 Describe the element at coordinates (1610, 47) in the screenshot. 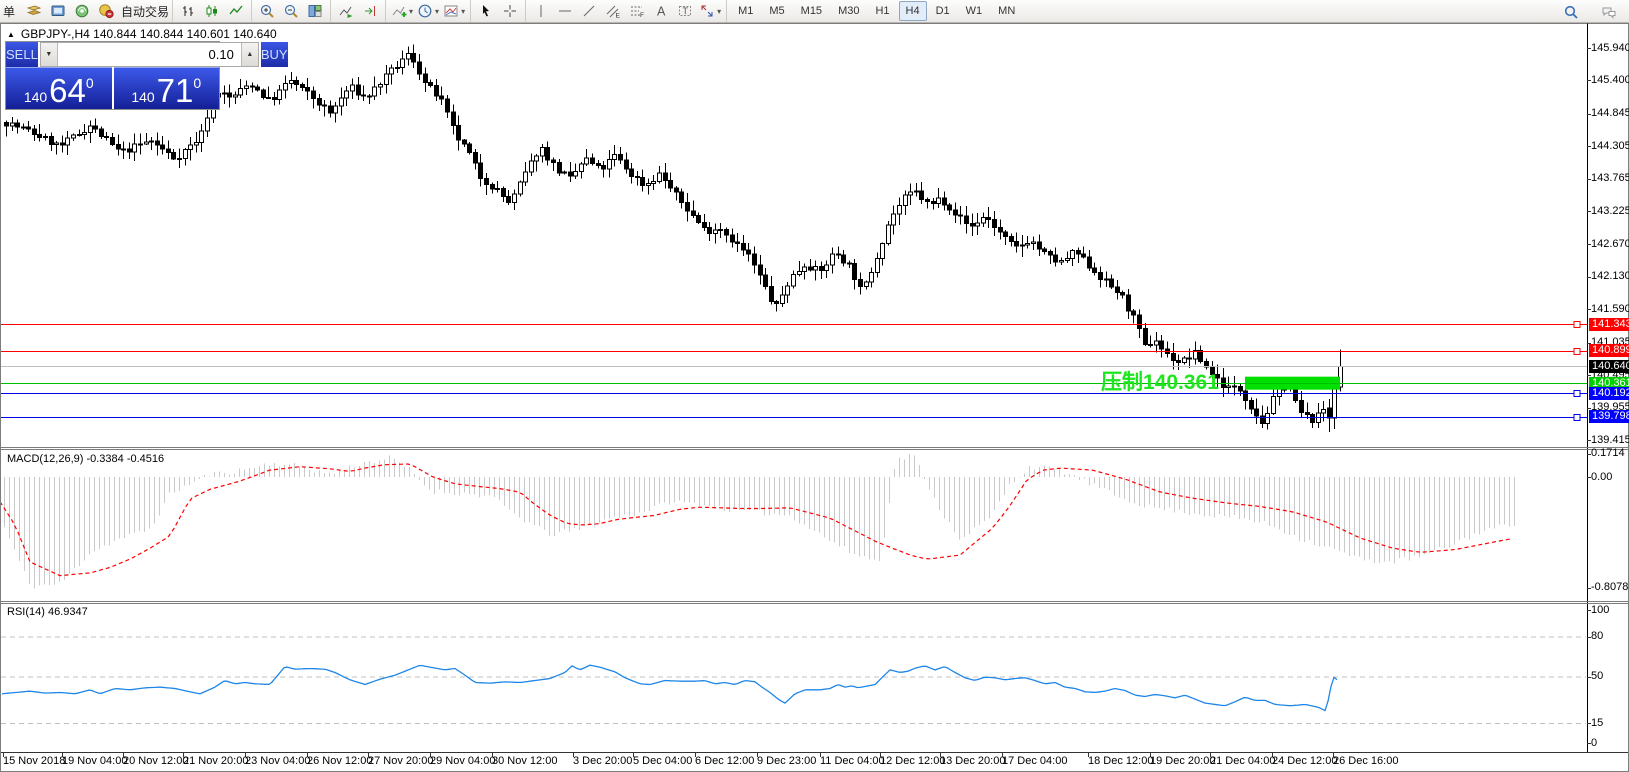

I see `price-tick-label: 145.940` at that location.